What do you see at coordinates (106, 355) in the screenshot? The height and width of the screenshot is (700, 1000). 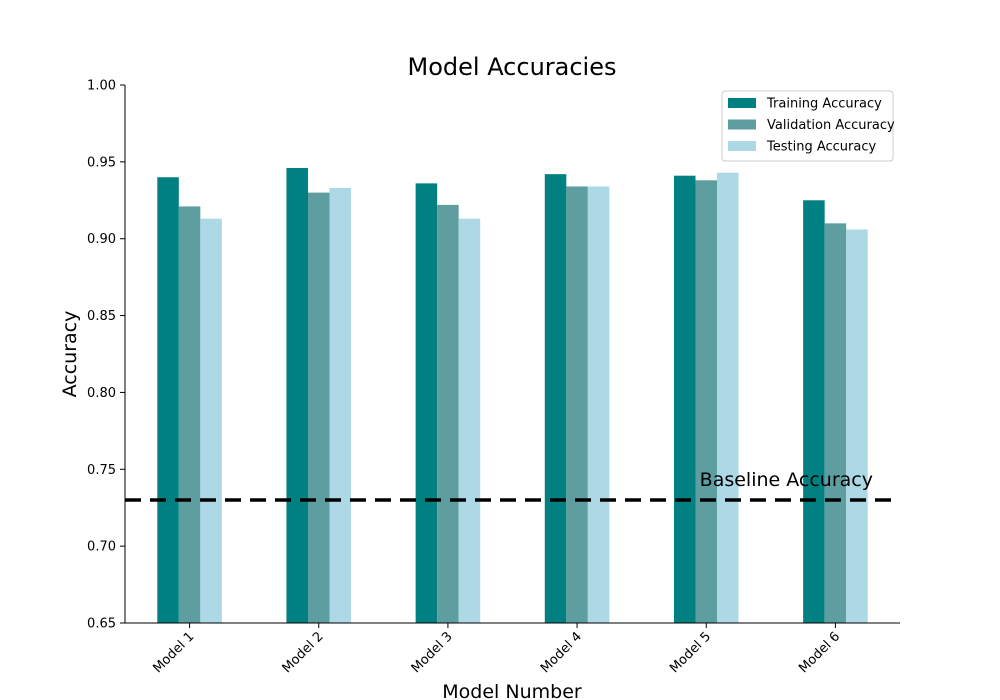 I see `y-ticks: 0.65 0.70 0.75 0.80 0.85 0.90 0.95 1.00` at bounding box center [106, 355].